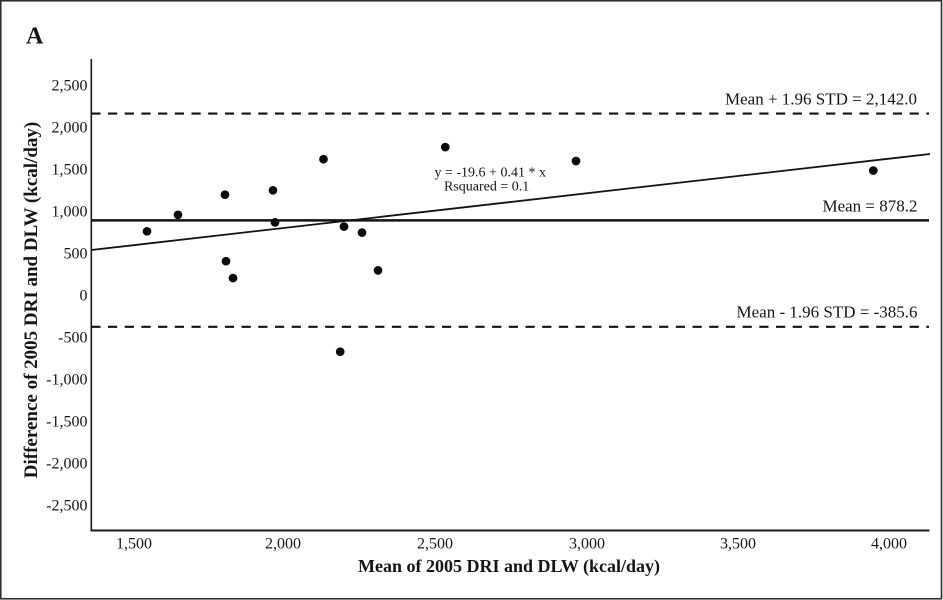 The height and width of the screenshot is (600, 943). What do you see at coordinates (72, 338) in the screenshot?
I see `svg-text: -500` at bounding box center [72, 338].